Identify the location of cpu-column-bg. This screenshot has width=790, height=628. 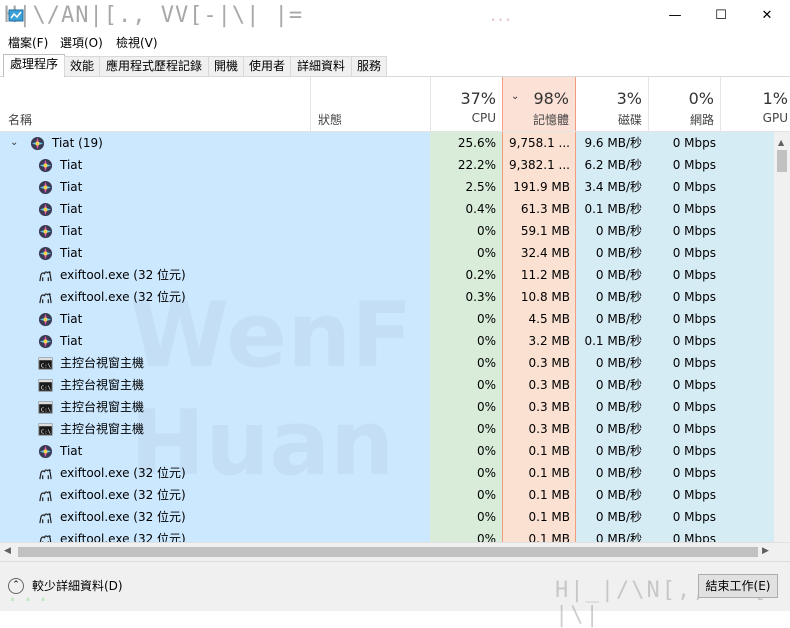
(466, 337).